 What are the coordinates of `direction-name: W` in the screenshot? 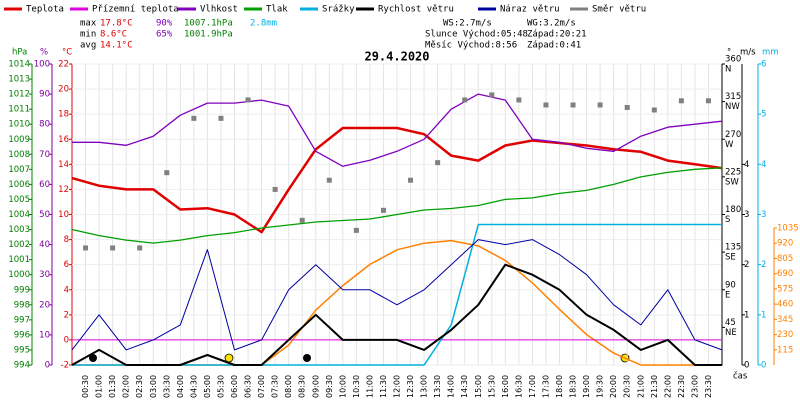 It's located at (729, 145).